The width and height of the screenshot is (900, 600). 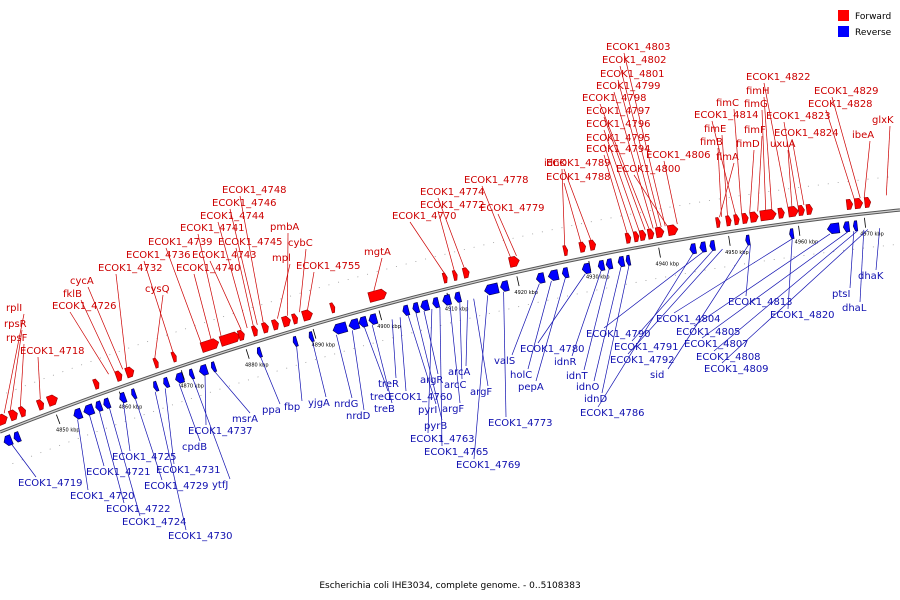 What do you see at coordinates (250, 242) in the screenshot?
I see `forward-gene-label-ecok1-4745: ECOK1_4745` at bounding box center [250, 242].